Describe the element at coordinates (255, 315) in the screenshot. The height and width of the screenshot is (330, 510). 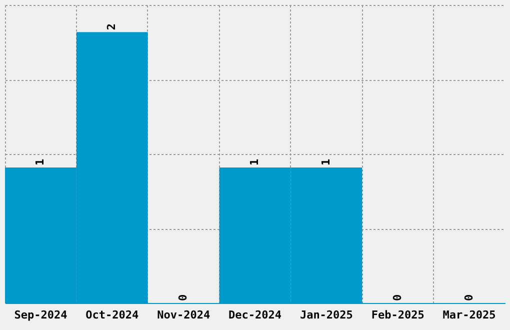
I see `x-tick-label: Dec-2024` at that location.